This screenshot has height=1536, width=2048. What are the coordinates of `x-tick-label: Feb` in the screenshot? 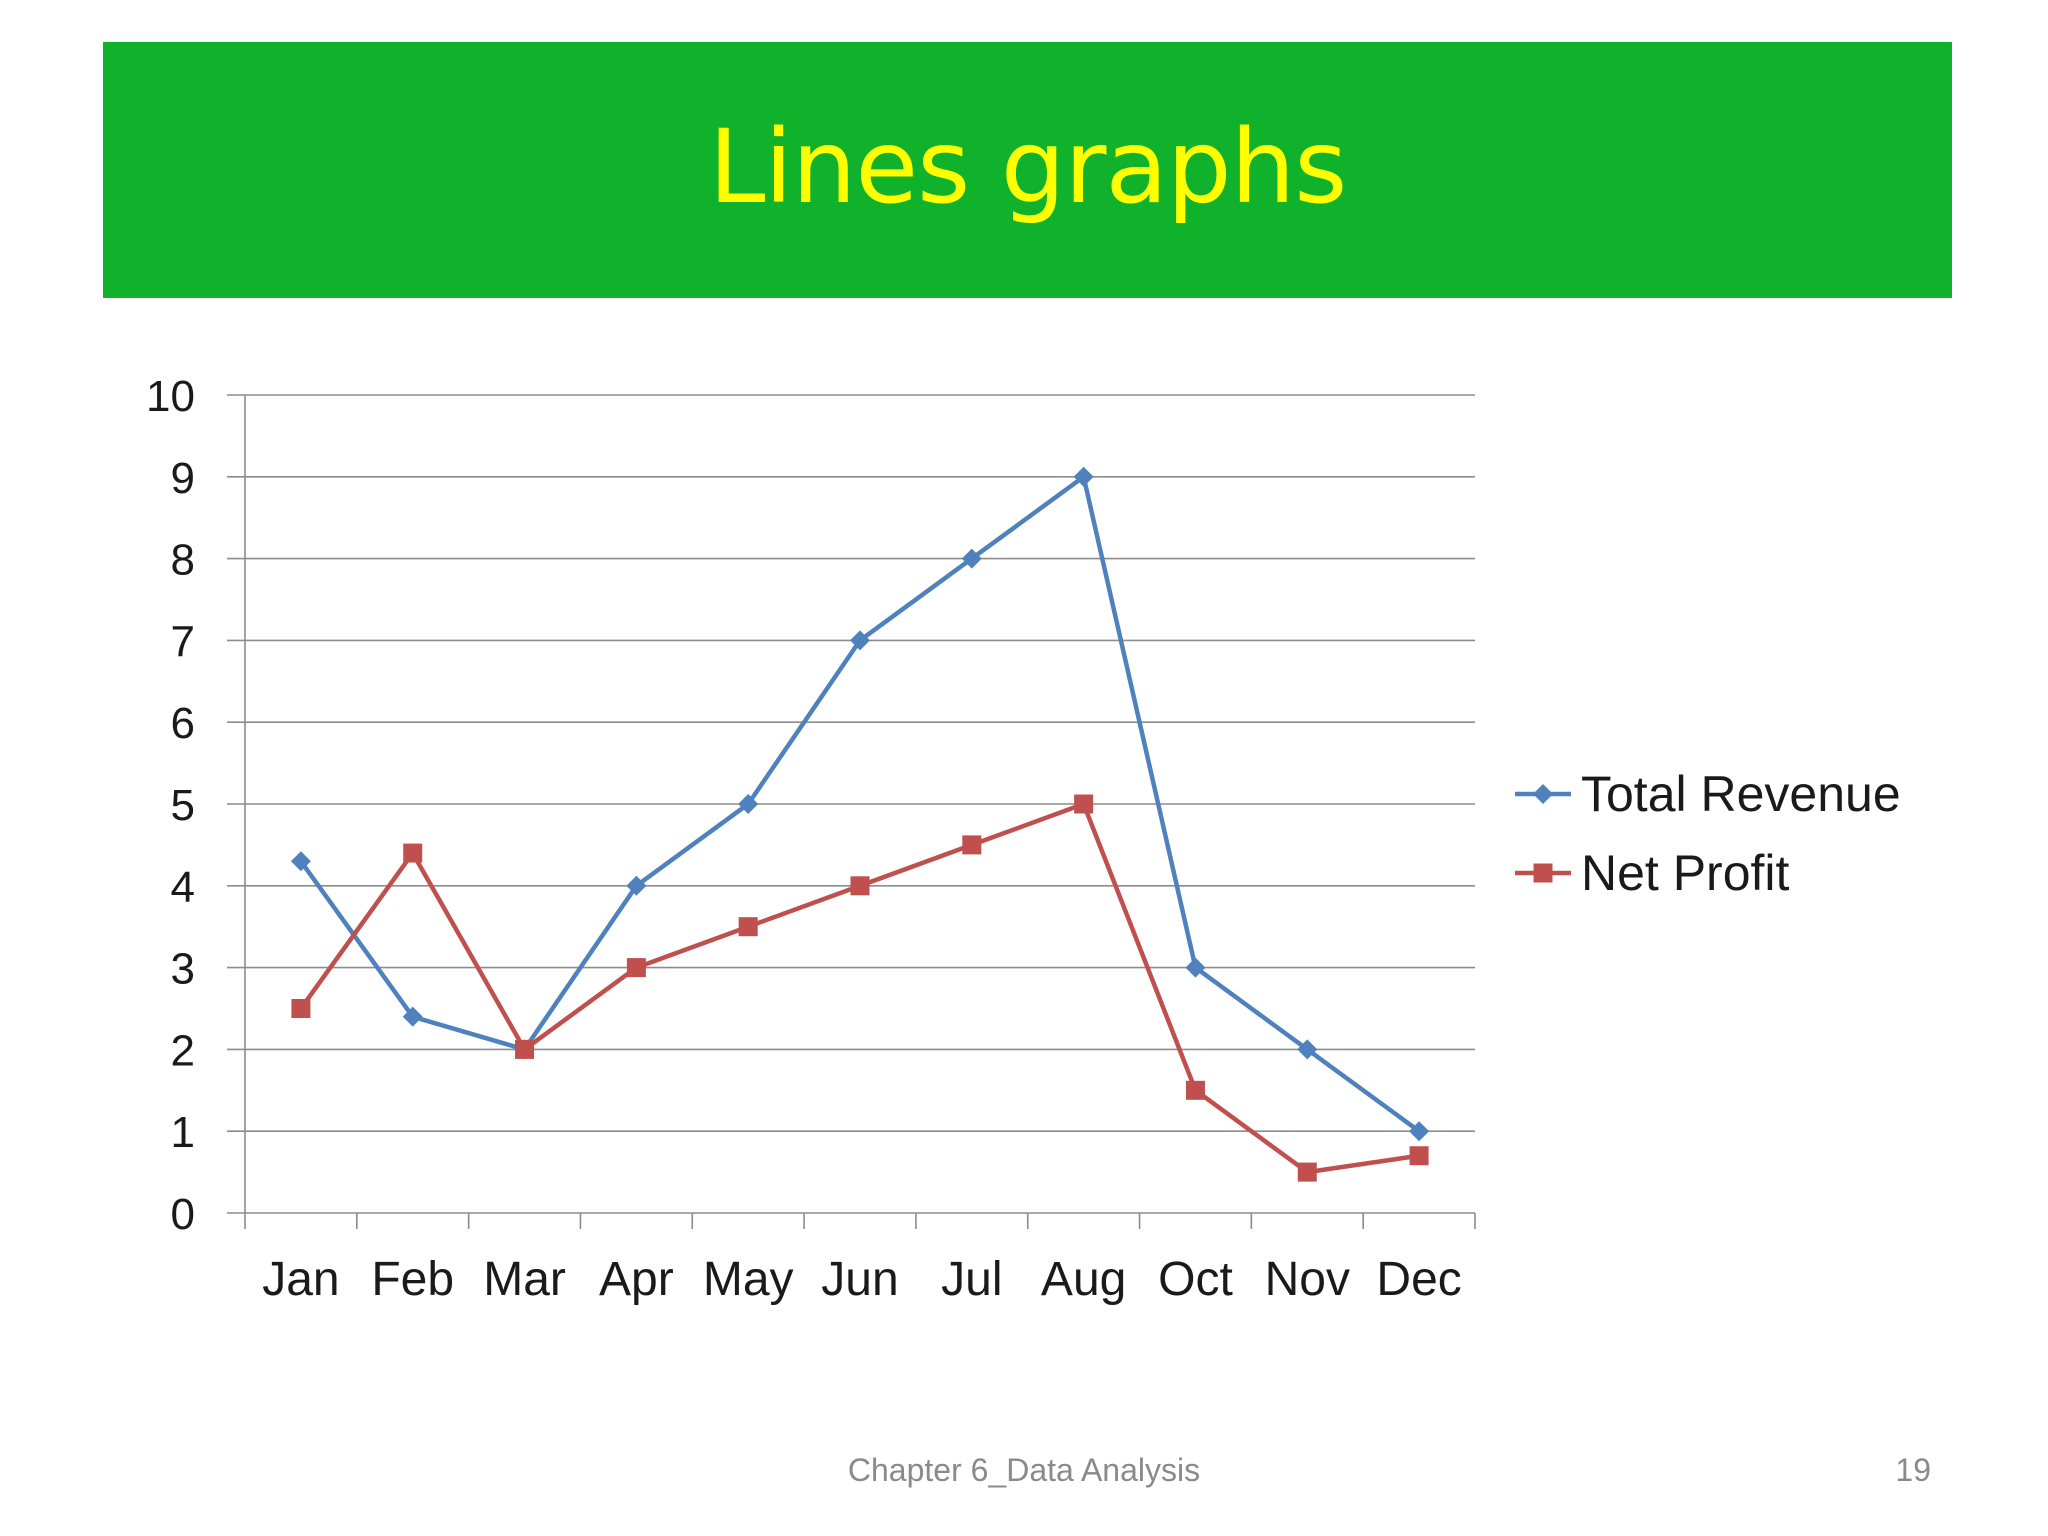 It's located at (412, 1279).